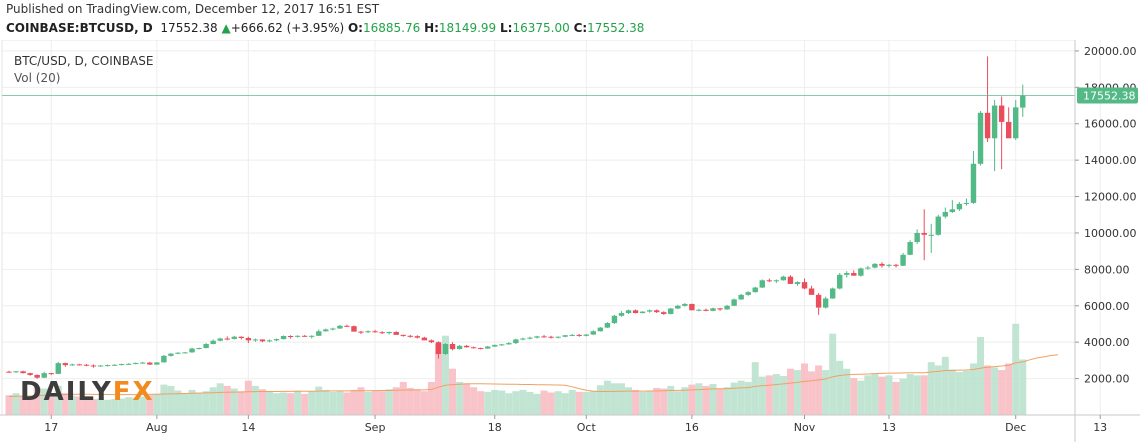 The width and height of the screenshot is (1140, 446). Describe the element at coordinates (533, 375) in the screenshot. I see `volume-ma-line` at that location.